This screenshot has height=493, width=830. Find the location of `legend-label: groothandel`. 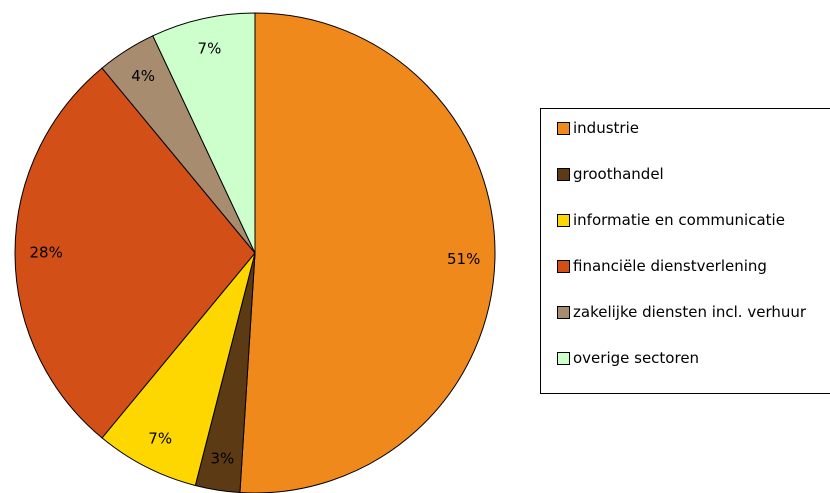

legend-label: groothandel is located at coordinates (618, 174).